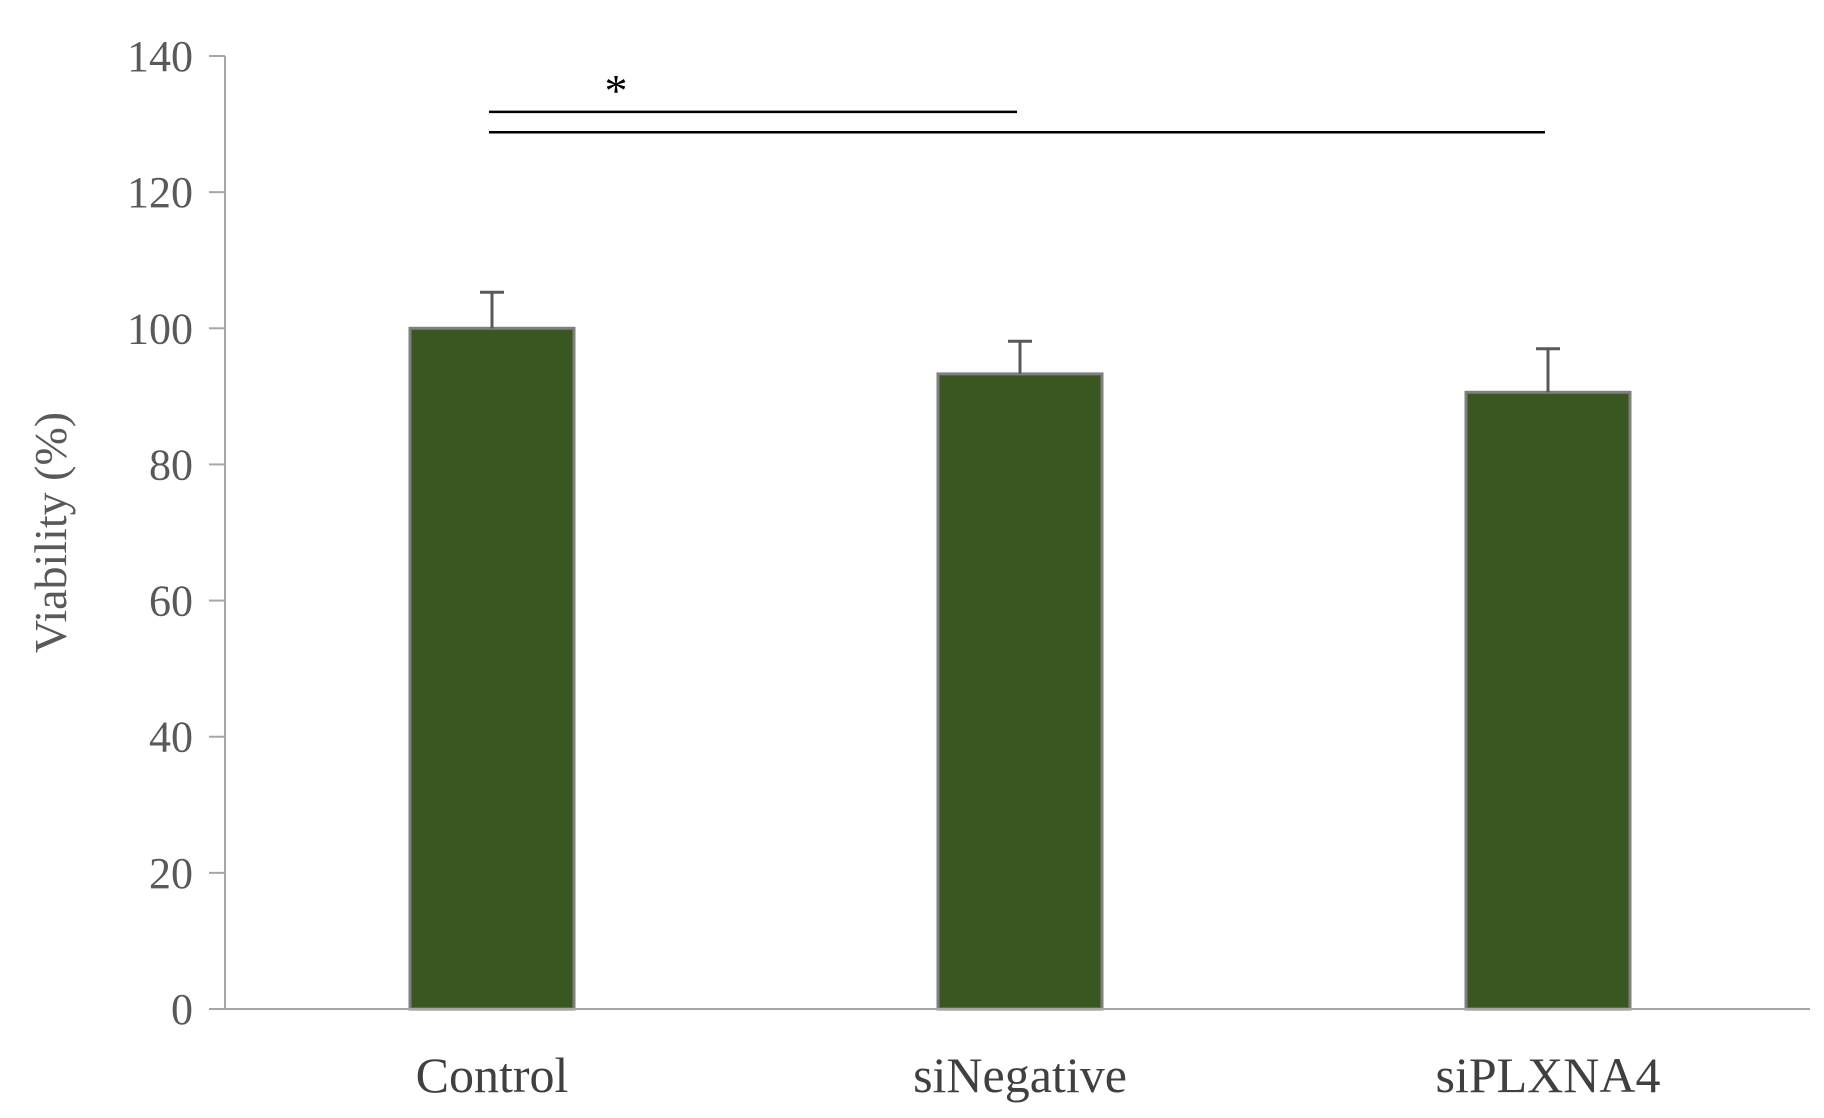  Describe the element at coordinates (1020, 691) in the screenshot. I see `bar-sinegative` at that location.